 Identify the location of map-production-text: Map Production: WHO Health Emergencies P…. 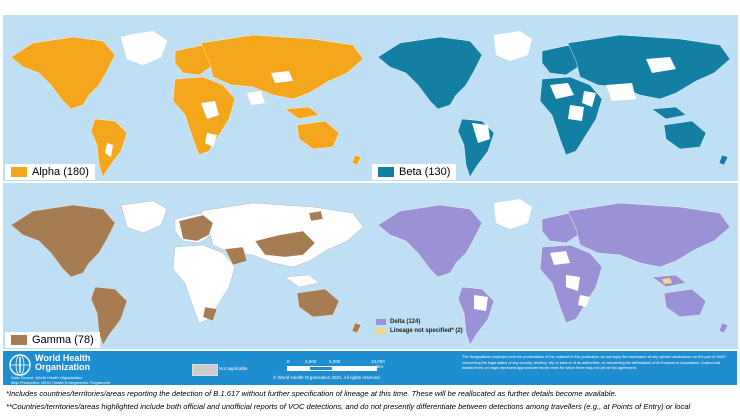
(61, 382).